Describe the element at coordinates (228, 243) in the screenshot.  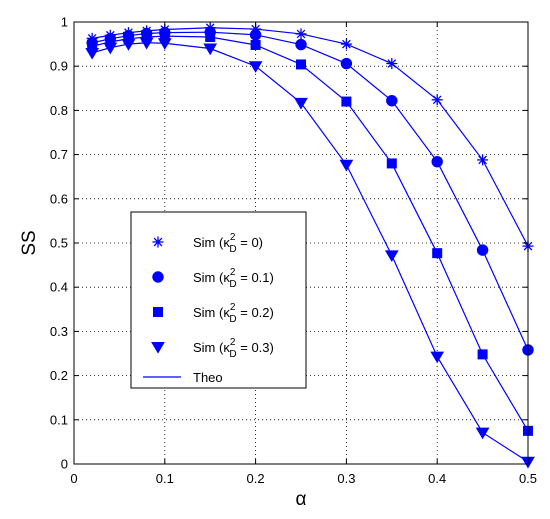
I see `legend-label: Sim (κ2 D = 0)` at that location.